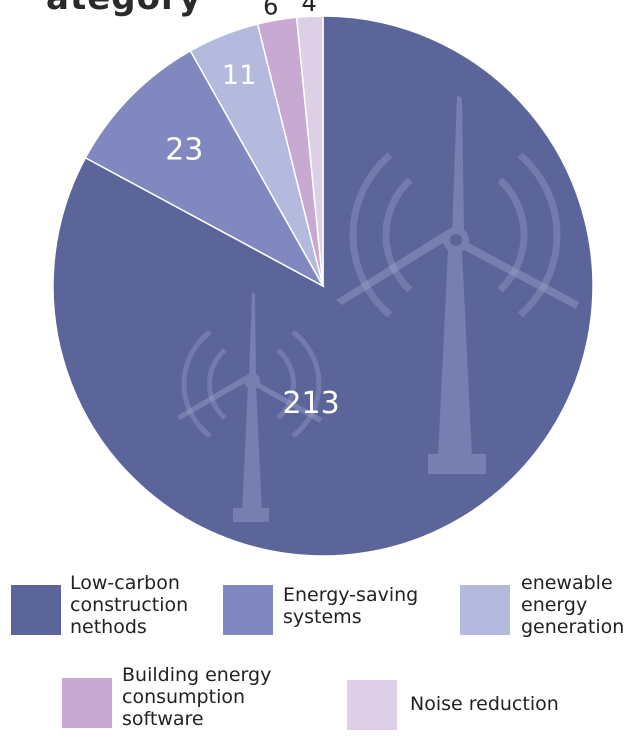 This screenshot has width=638, height=739. Describe the element at coordinates (270, 10) in the screenshot. I see `slice-value-label: 6` at that location.